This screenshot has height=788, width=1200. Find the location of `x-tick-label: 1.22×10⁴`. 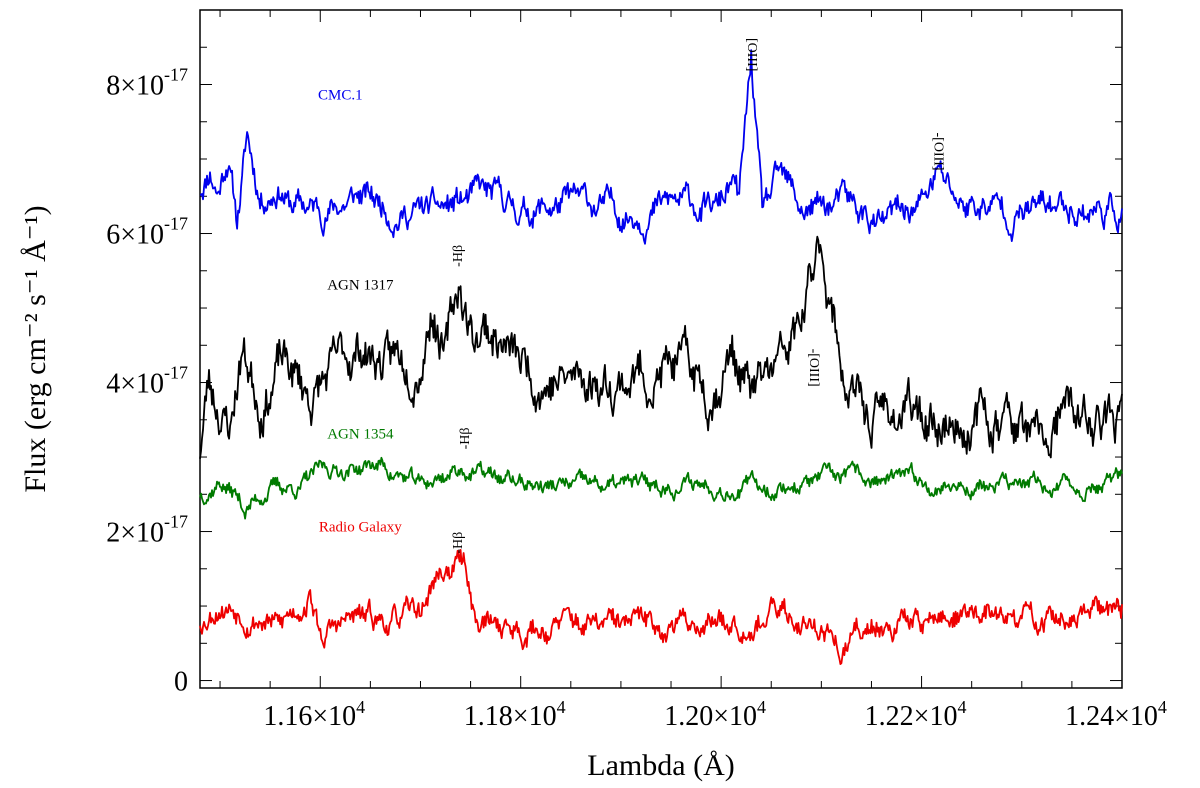

x-tick-label: 1.22×10⁴ is located at coordinates (916, 714).